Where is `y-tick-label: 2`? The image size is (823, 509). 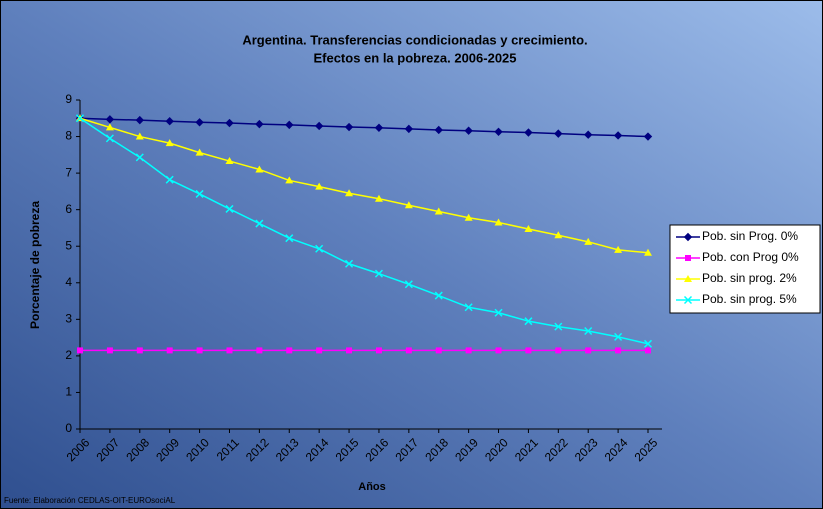
y-tick-label: 2 is located at coordinates (68, 355).